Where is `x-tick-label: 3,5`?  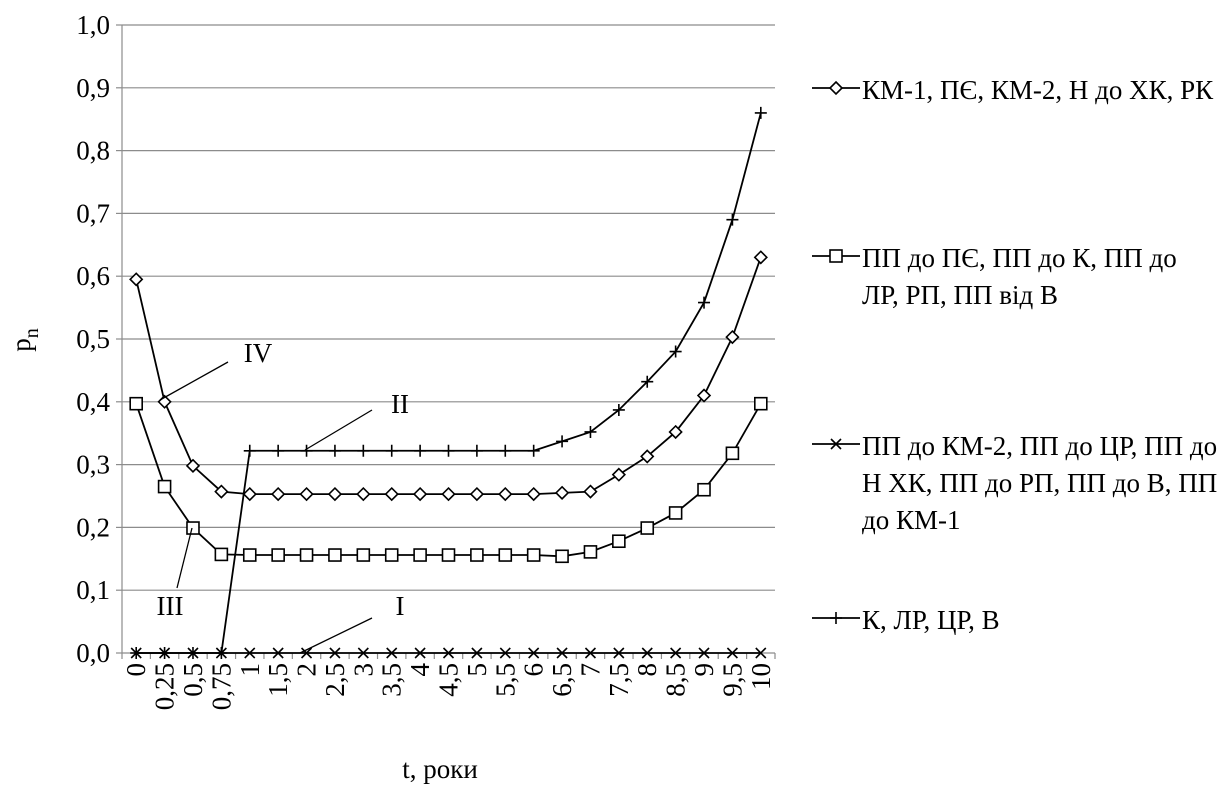
x-tick-label: 3,5 is located at coordinates (392, 680).